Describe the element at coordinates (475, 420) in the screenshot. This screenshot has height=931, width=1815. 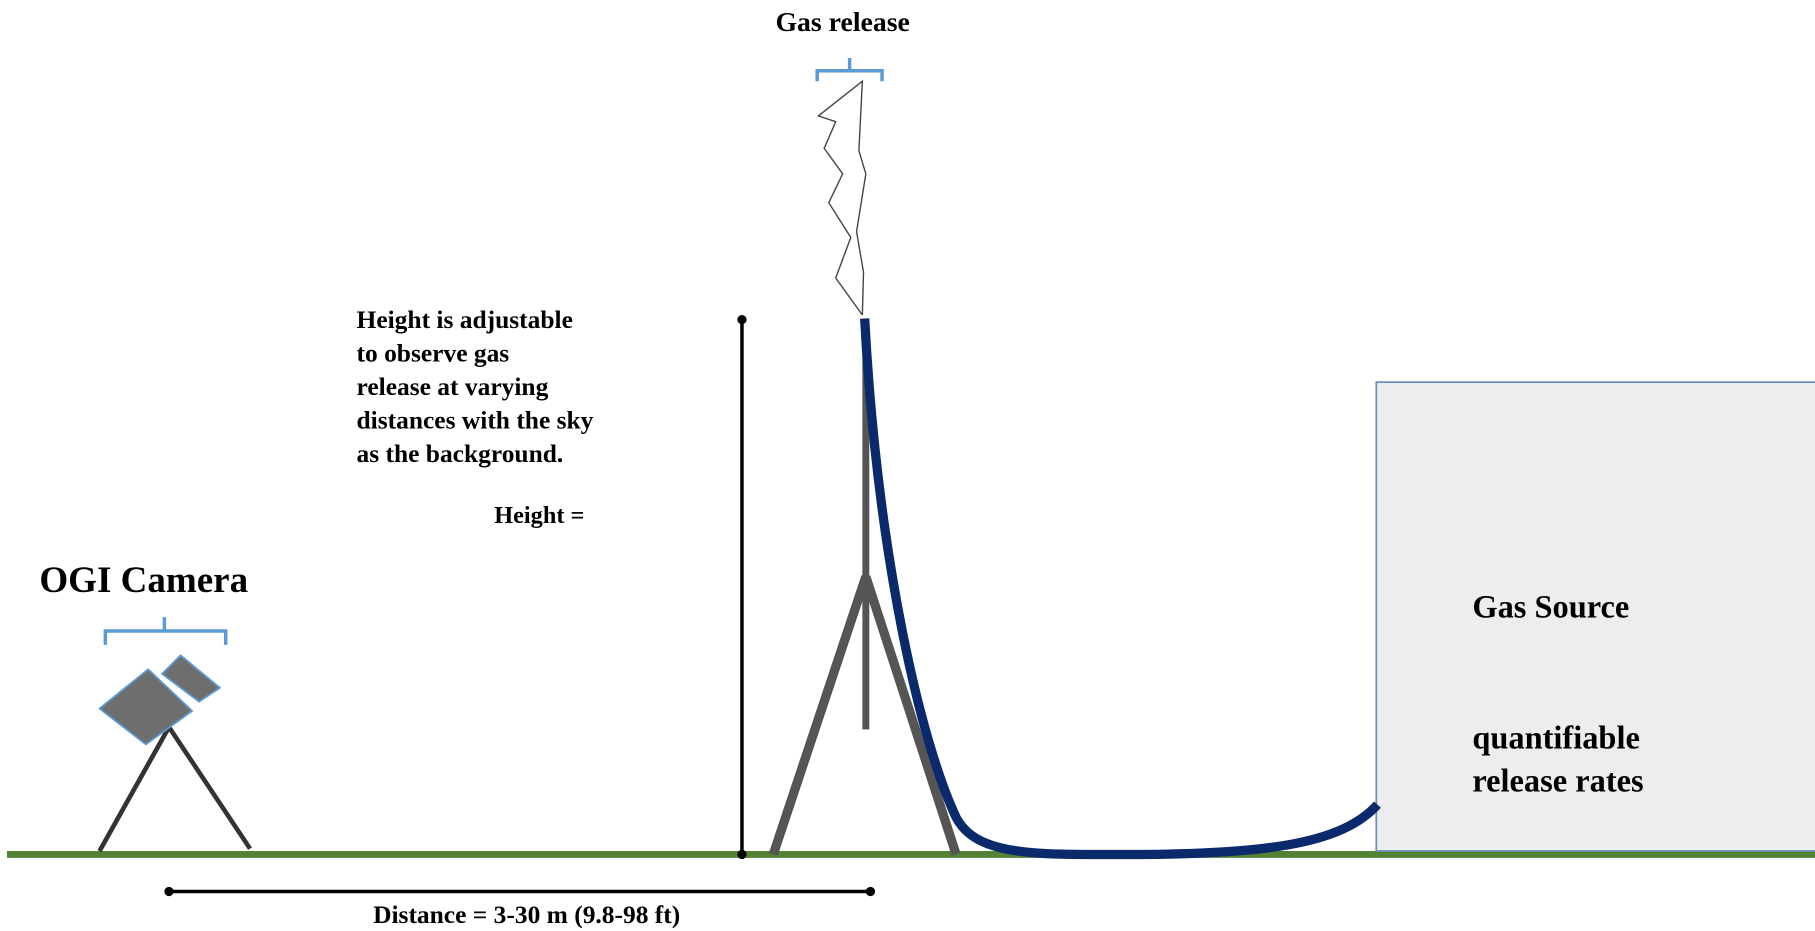
I see `note-line: distances with the sky` at that location.